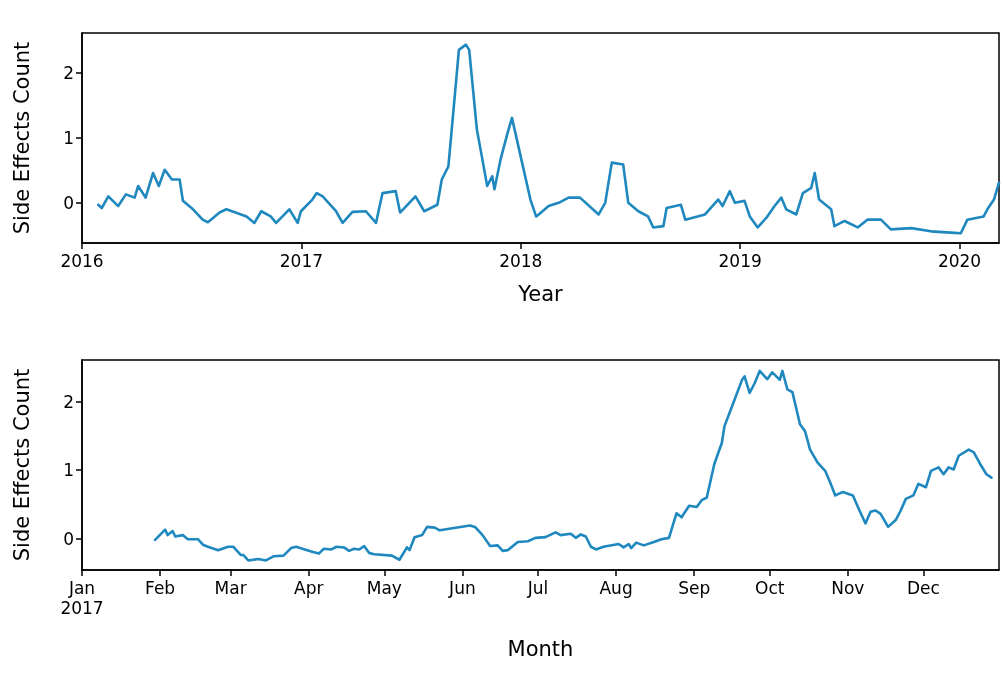 This screenshot has width=1003, height=673. I want to click on x-axis-title: Month, so click(540, 648).